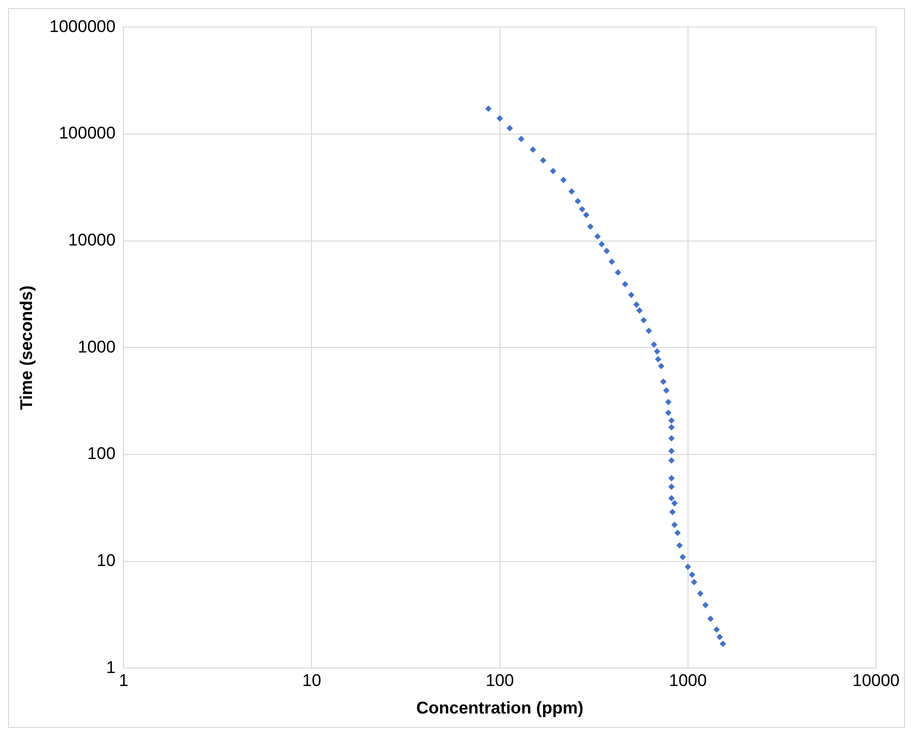  I want to click on y-tick-label: 1000, so click(97, 346).